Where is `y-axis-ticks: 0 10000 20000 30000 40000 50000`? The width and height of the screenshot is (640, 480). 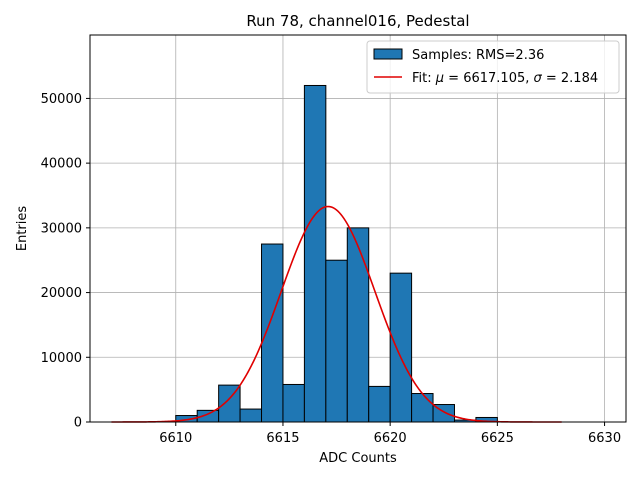
y-axis-ticks: 0 10000 20000 30000 40000 50000 is located at coordinates (65, 261).